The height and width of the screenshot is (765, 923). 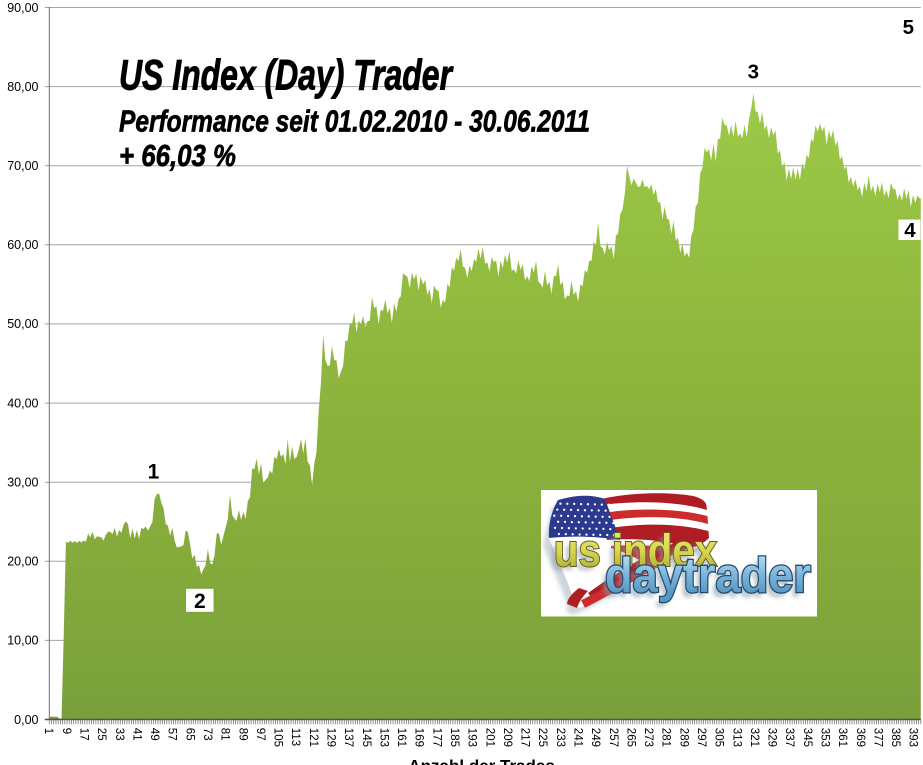 What do you see at coordinates (560, 737) in the screenshot?
I see `svg-text: 233` at bounding box center [560, 737].